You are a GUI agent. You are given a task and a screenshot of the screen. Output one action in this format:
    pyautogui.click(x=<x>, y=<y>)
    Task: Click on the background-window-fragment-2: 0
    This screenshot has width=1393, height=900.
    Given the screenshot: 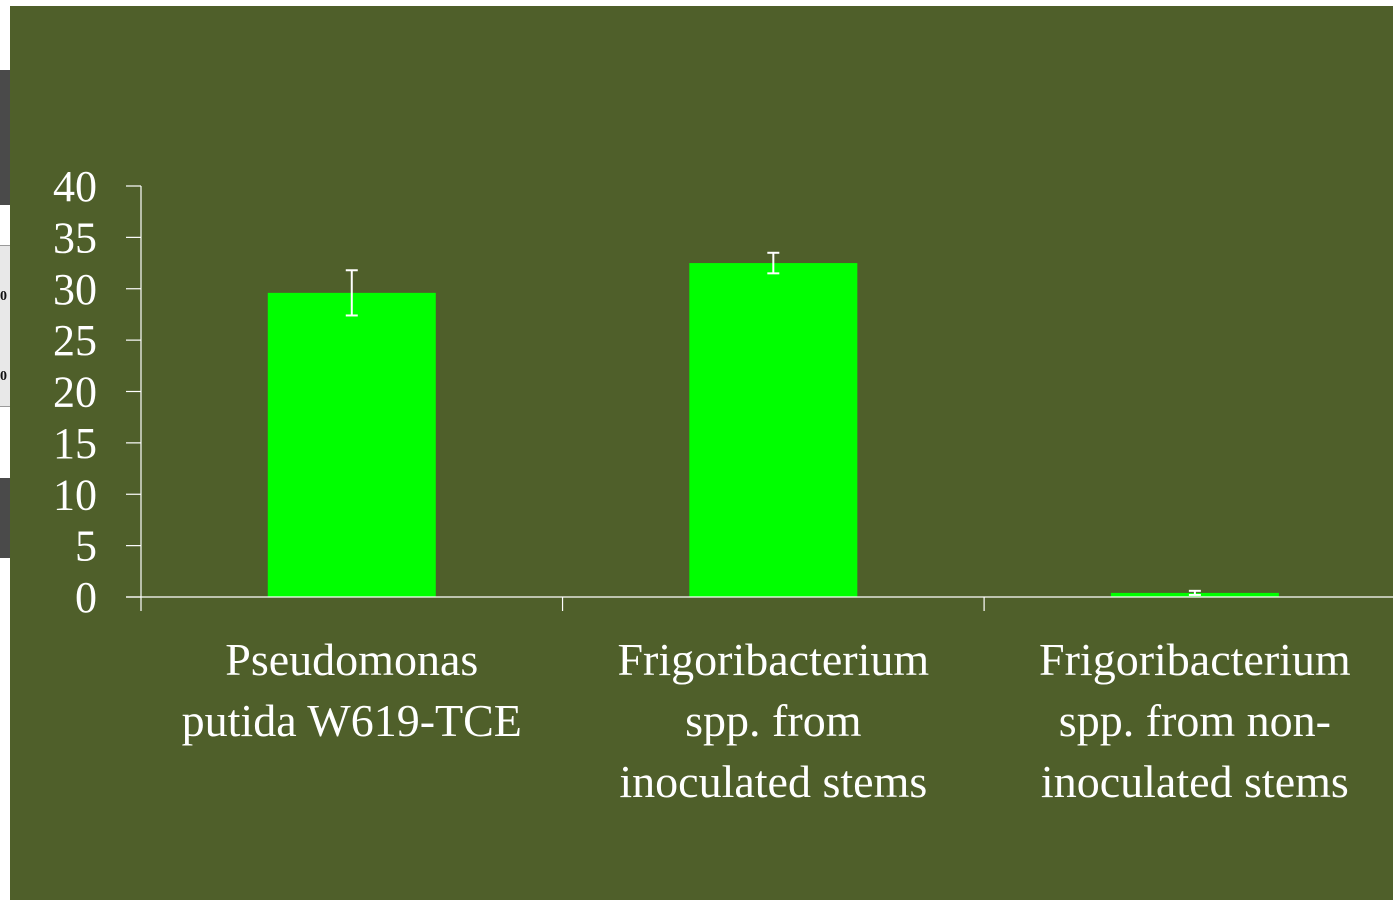 What is the action you would take?
    pyautogui.click(x=3, y=376)
    